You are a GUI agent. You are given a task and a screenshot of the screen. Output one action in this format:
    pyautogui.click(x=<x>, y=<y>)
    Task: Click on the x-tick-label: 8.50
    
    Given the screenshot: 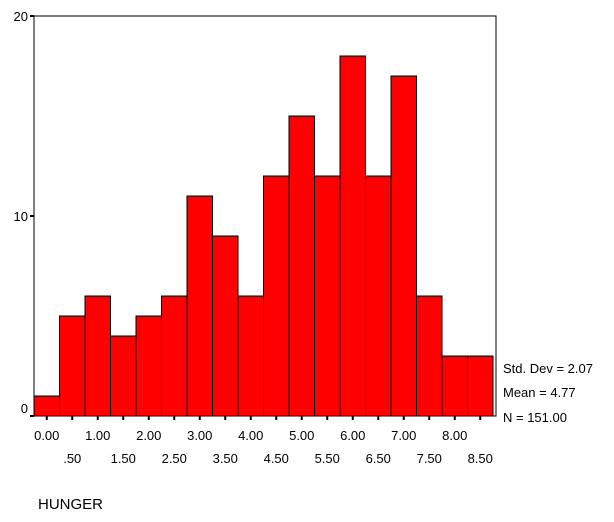 What is the action you would take?
    pyautogui.click(x=480, y=458)
    